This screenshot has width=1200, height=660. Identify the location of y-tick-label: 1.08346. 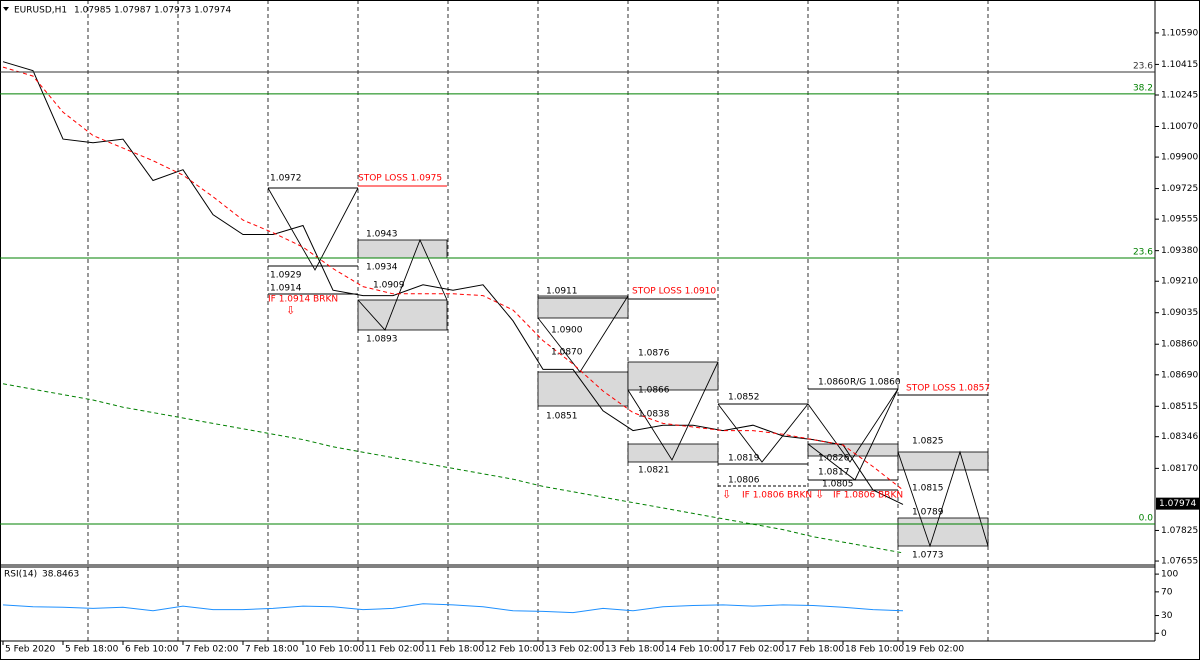
(1179, 437).